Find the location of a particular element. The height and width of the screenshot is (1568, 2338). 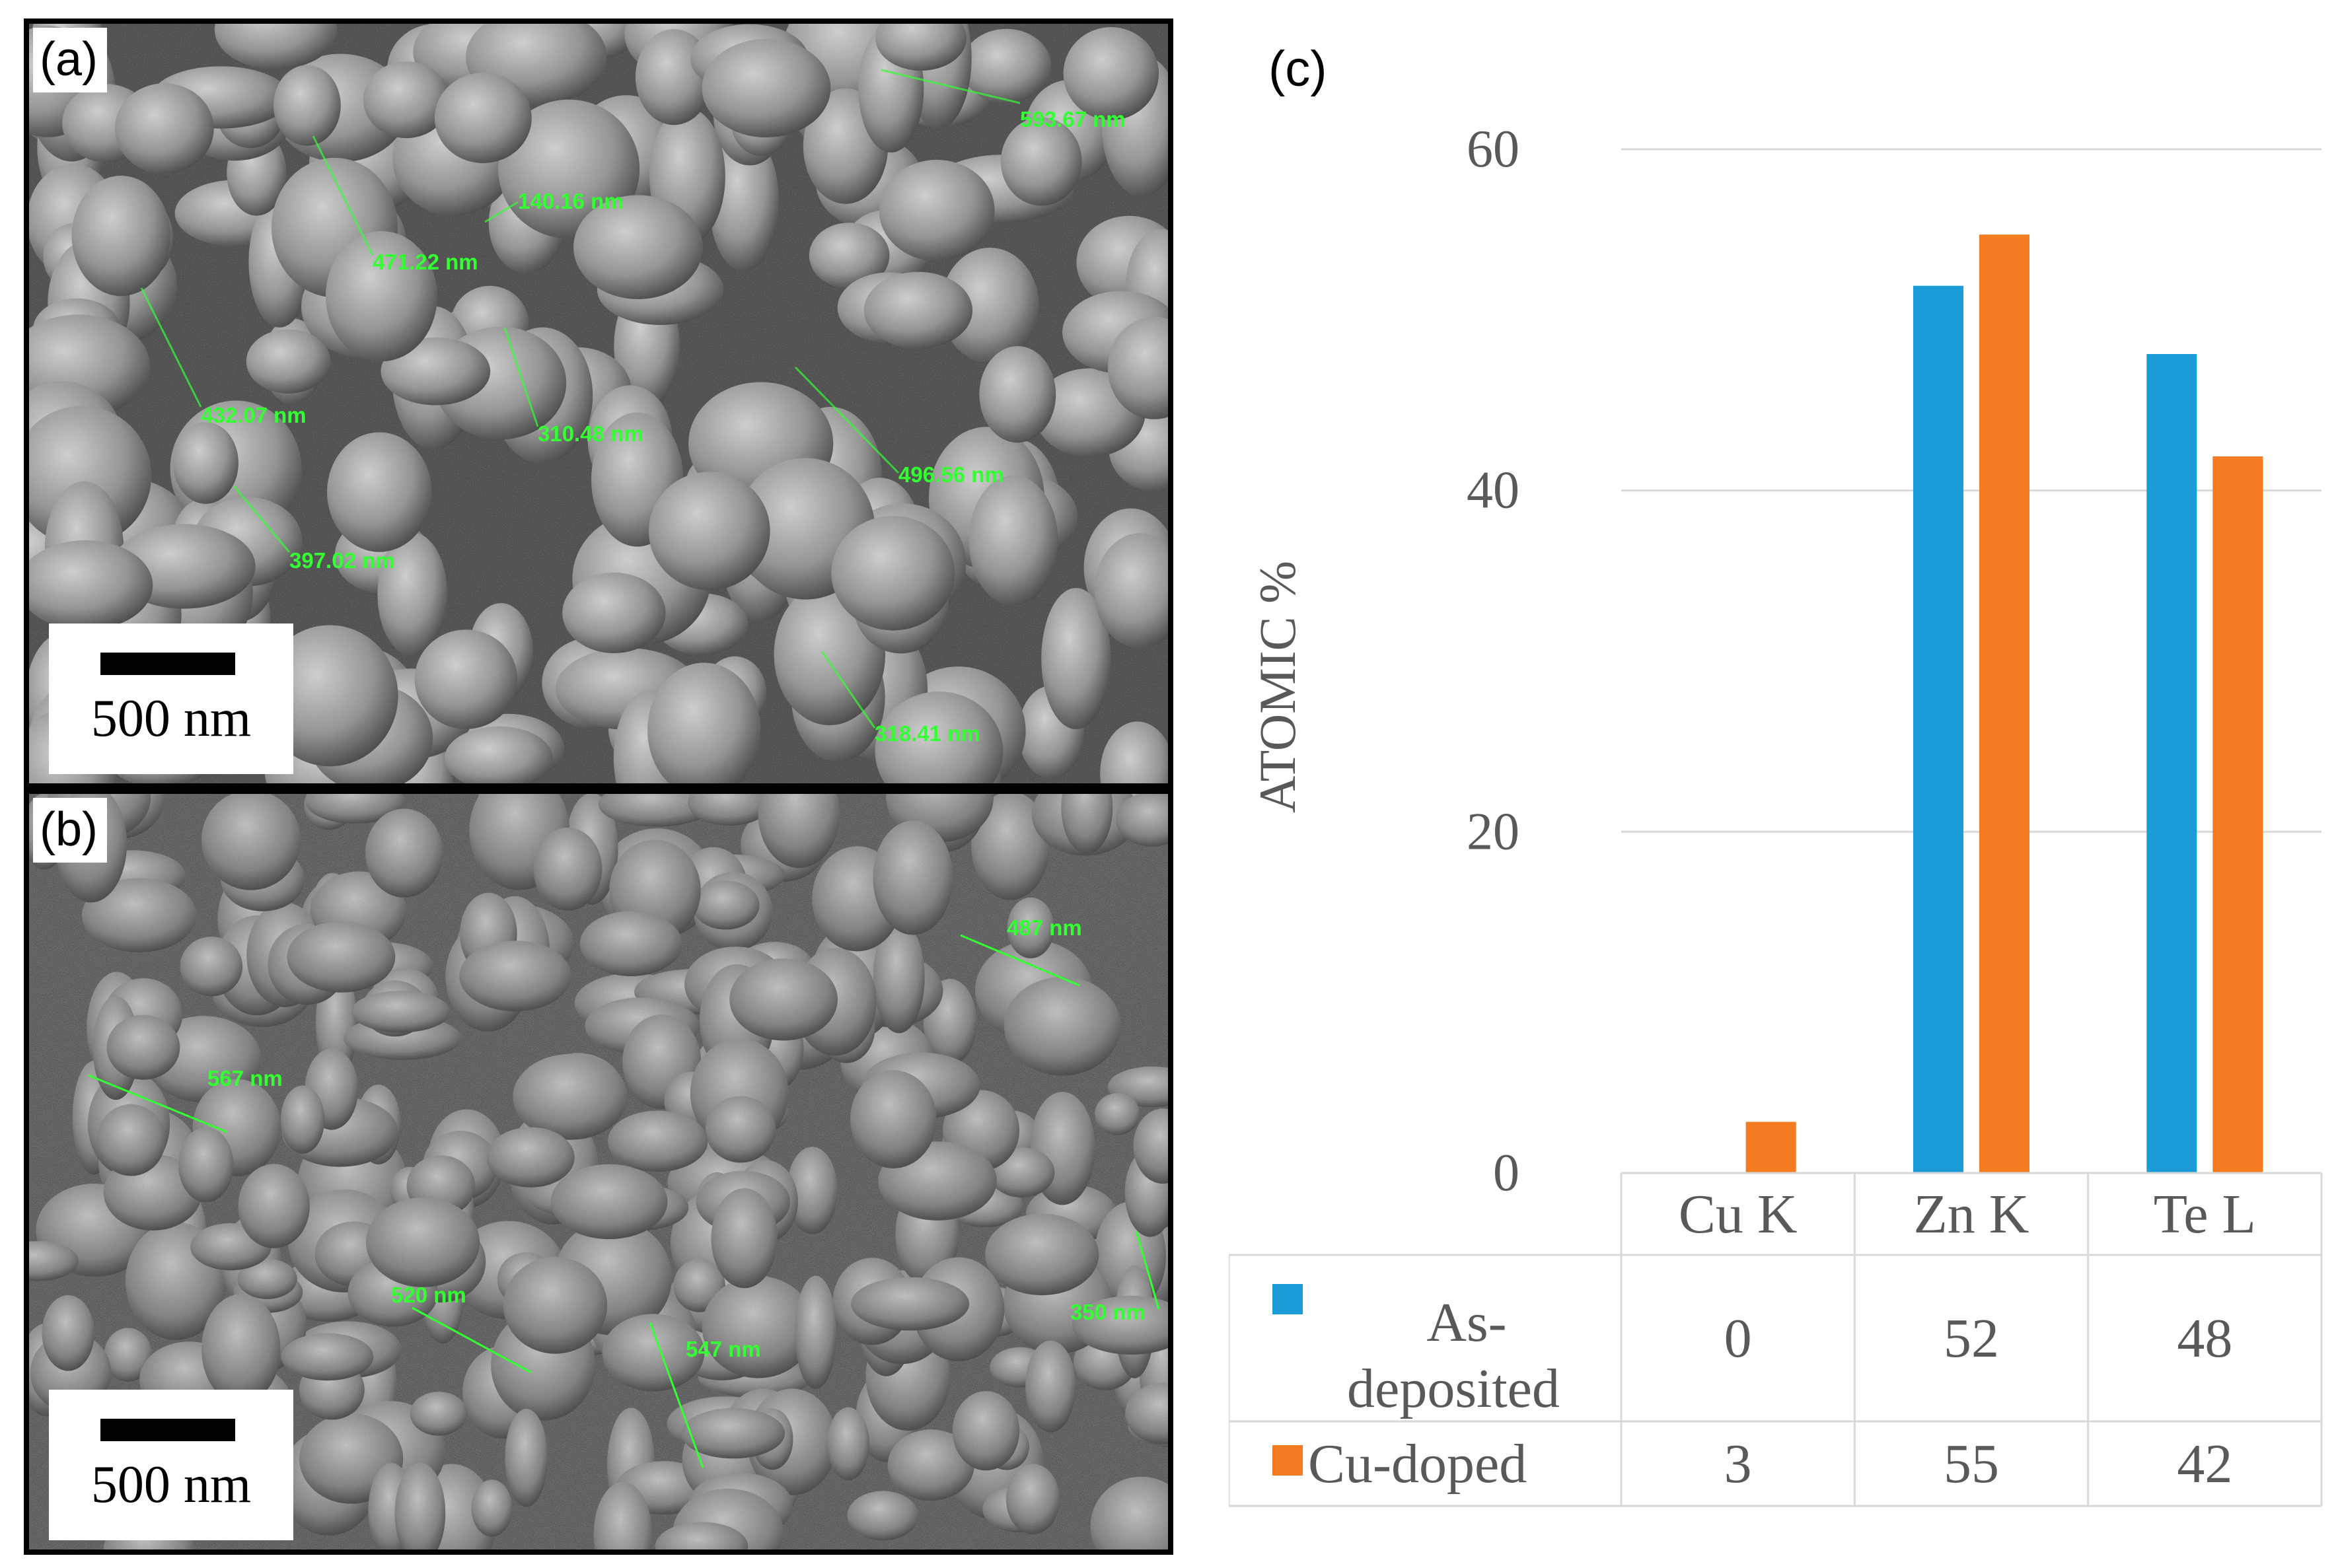

data-label-as-deposited: 48 is located at coordinates (2204, 1338).